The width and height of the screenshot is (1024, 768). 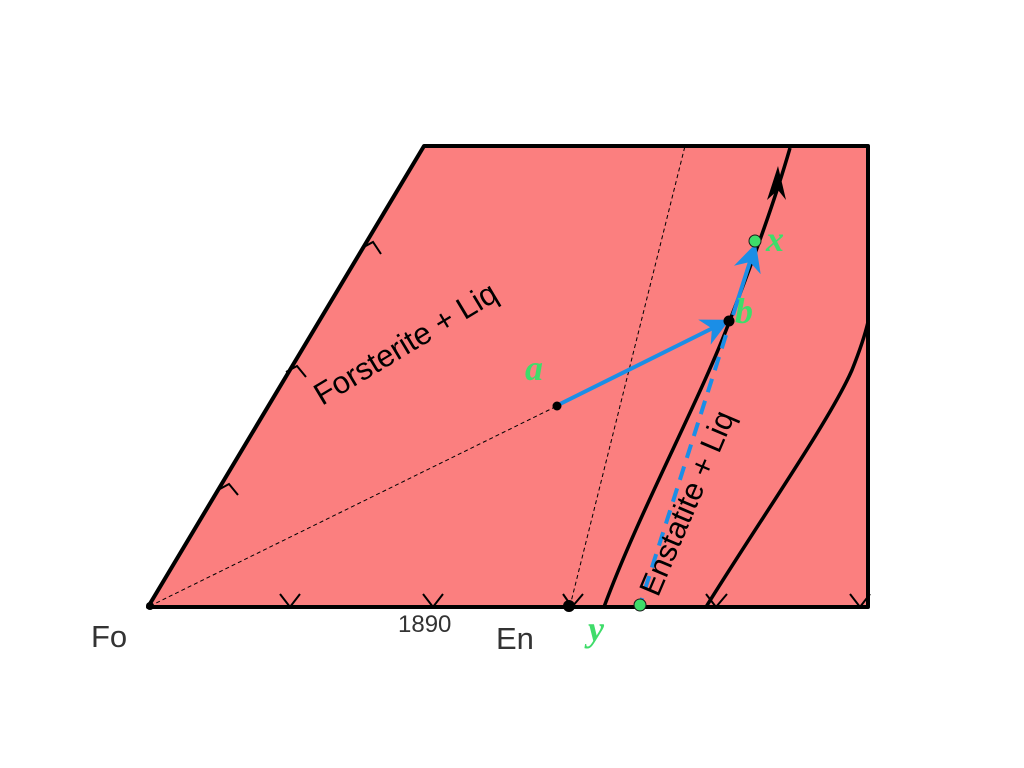 I want to click on fo-label: Fo, so click(x=109, y=636).